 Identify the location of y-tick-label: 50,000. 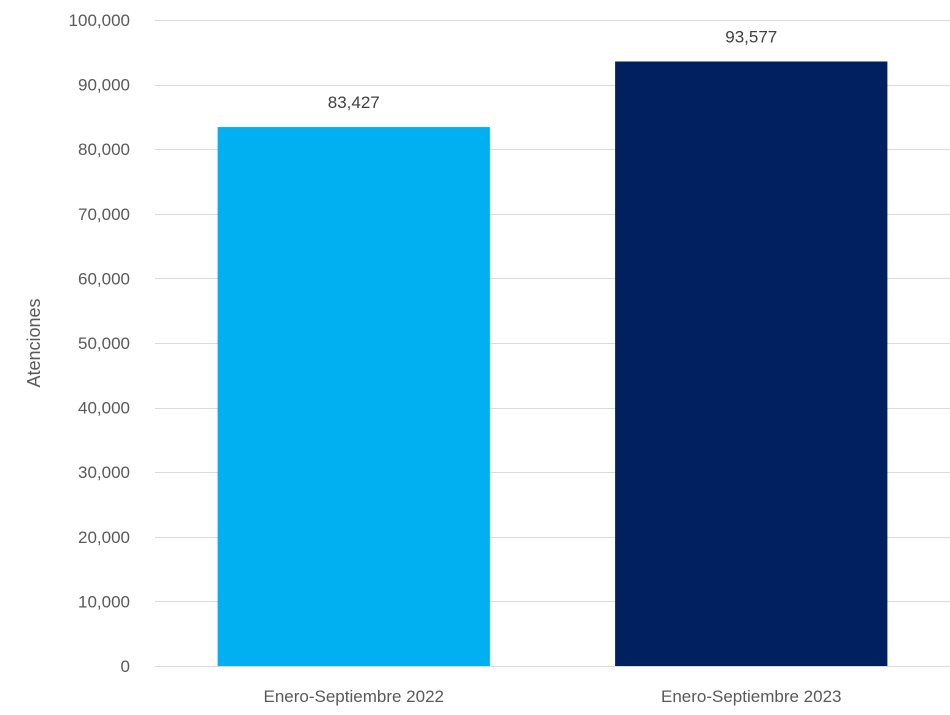
(104, 343).